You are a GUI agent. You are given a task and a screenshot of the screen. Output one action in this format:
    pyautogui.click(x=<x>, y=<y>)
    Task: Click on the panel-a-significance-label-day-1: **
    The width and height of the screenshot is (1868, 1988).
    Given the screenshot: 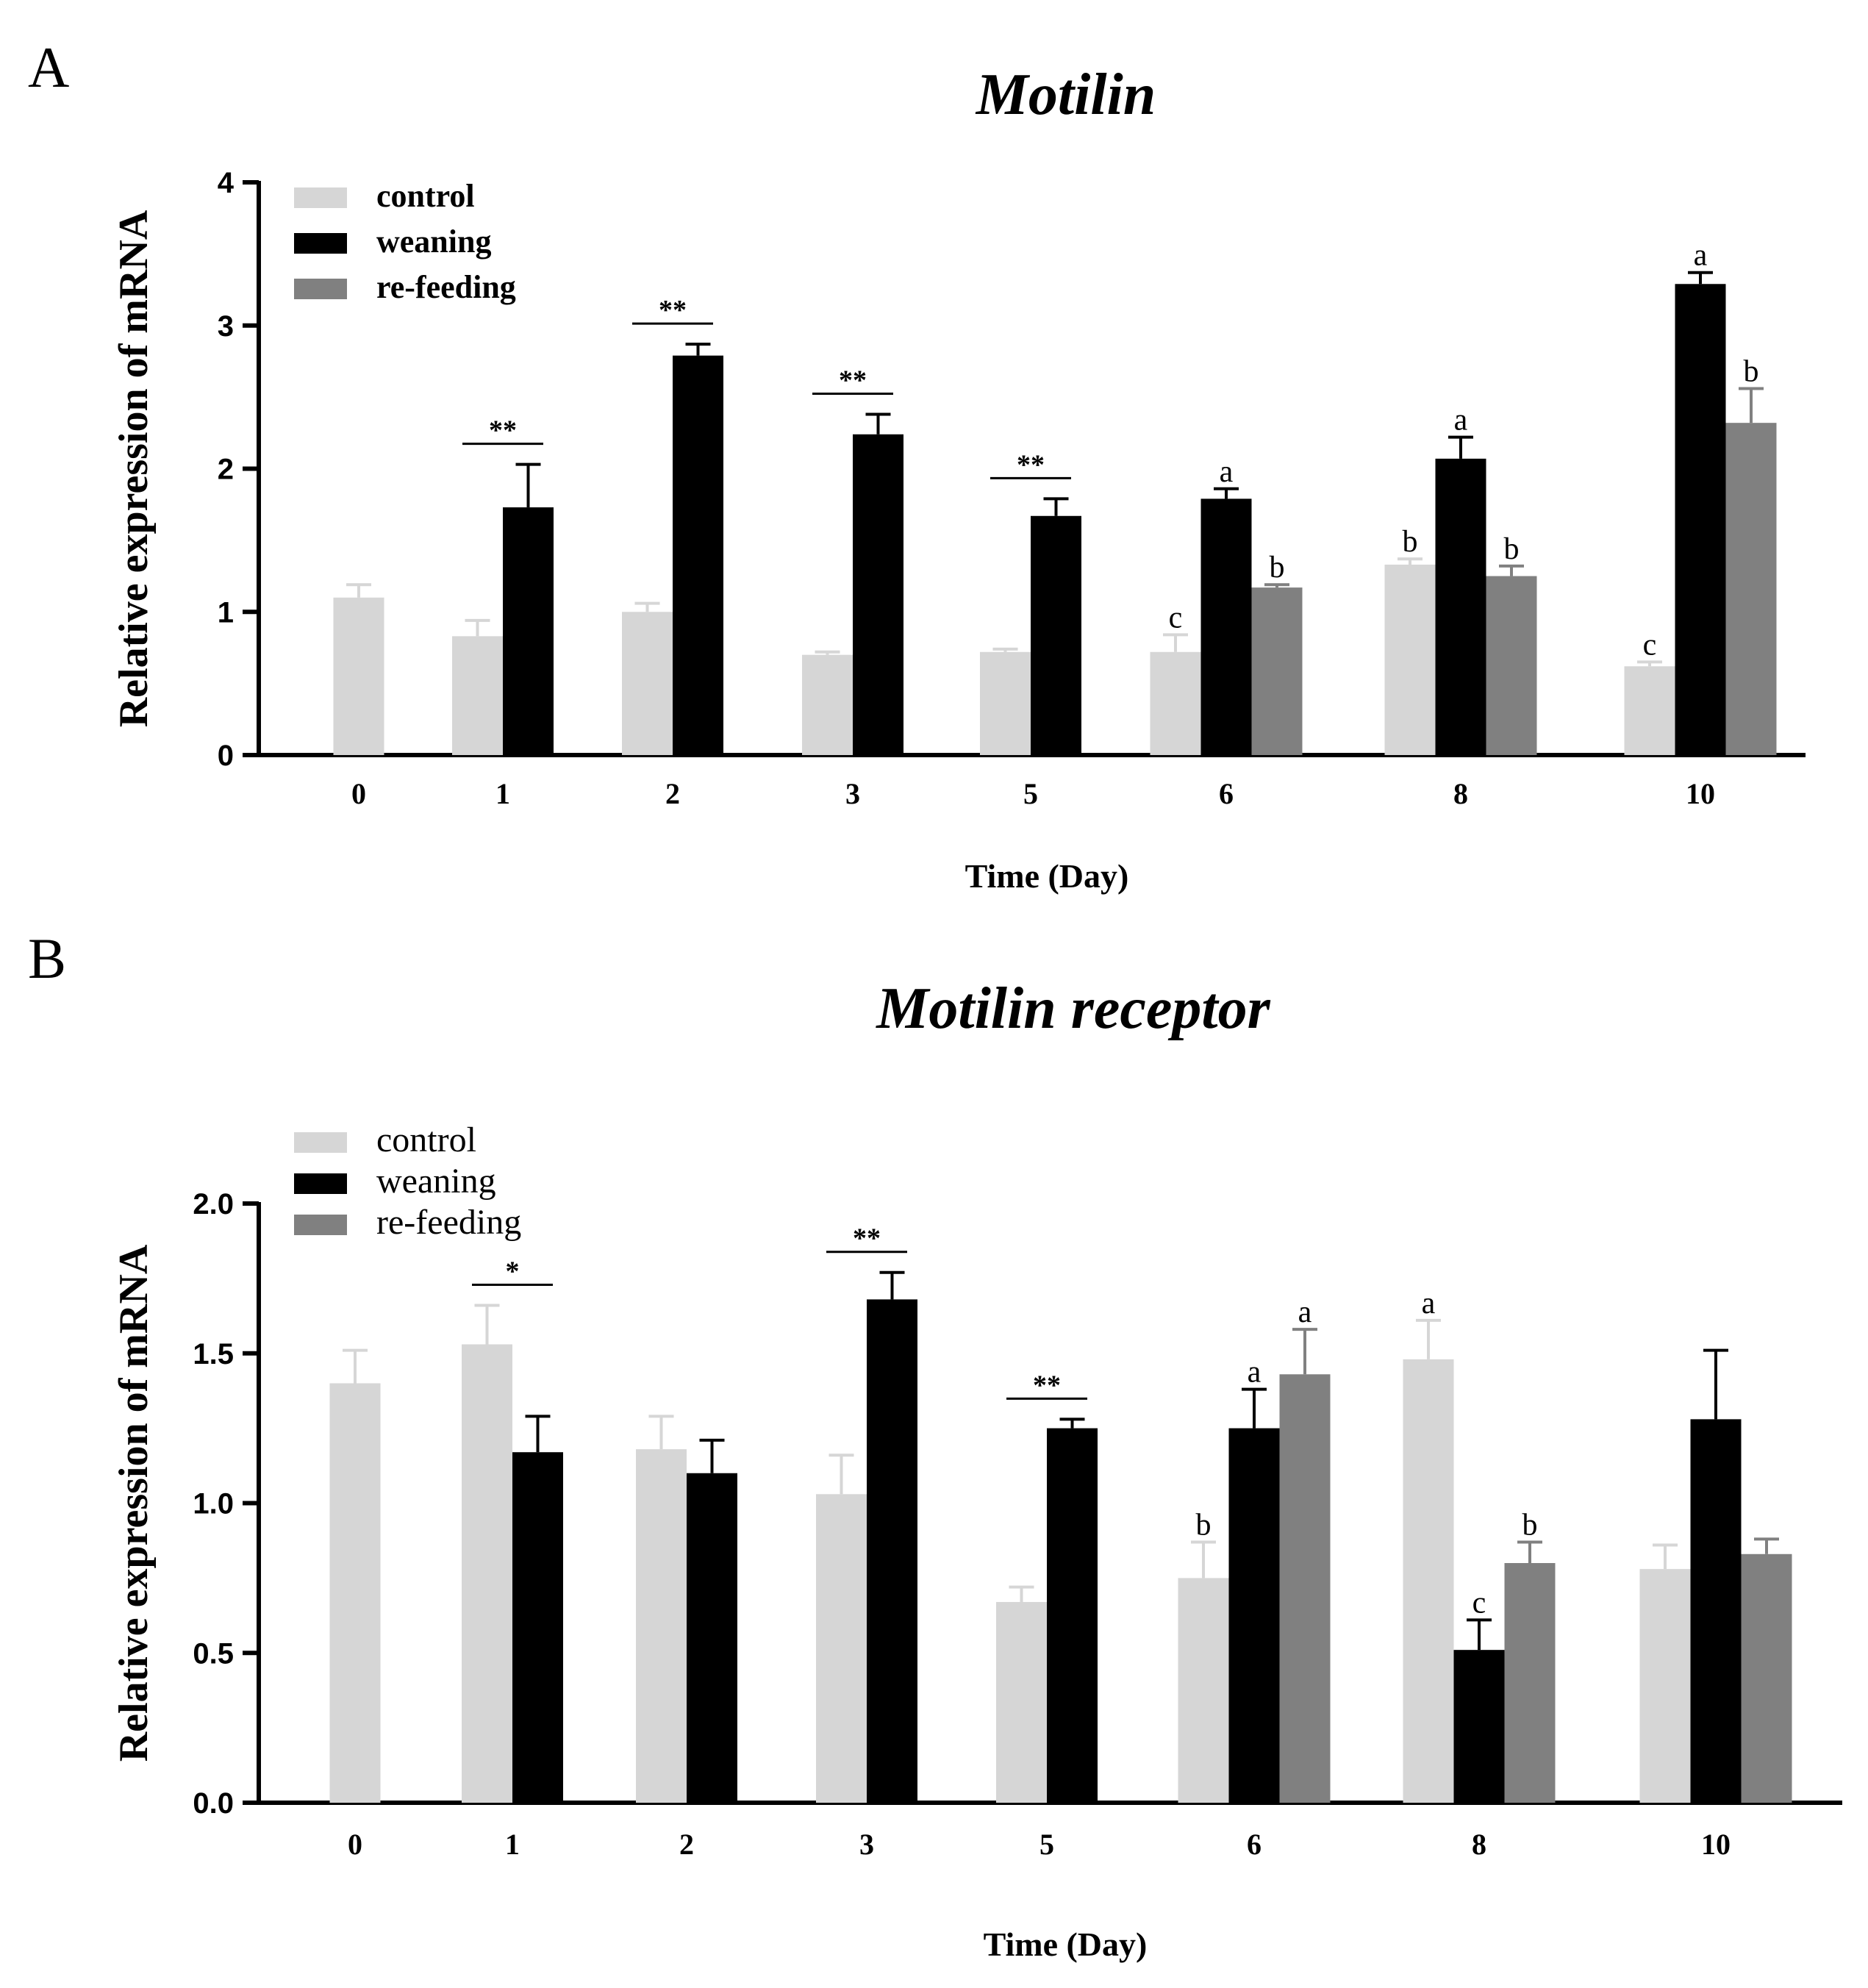 What is the action you would take?
    pyautogui.click(x=503, y=431)
    